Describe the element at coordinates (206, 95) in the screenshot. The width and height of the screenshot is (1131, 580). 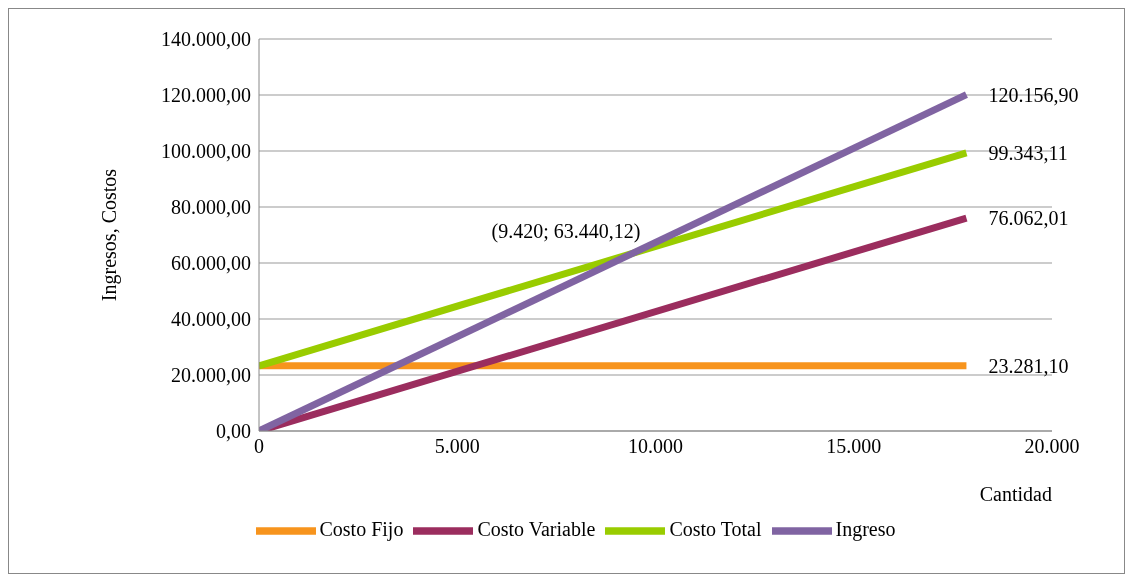
I see `y-tick-label: 120.000,00` at that location.